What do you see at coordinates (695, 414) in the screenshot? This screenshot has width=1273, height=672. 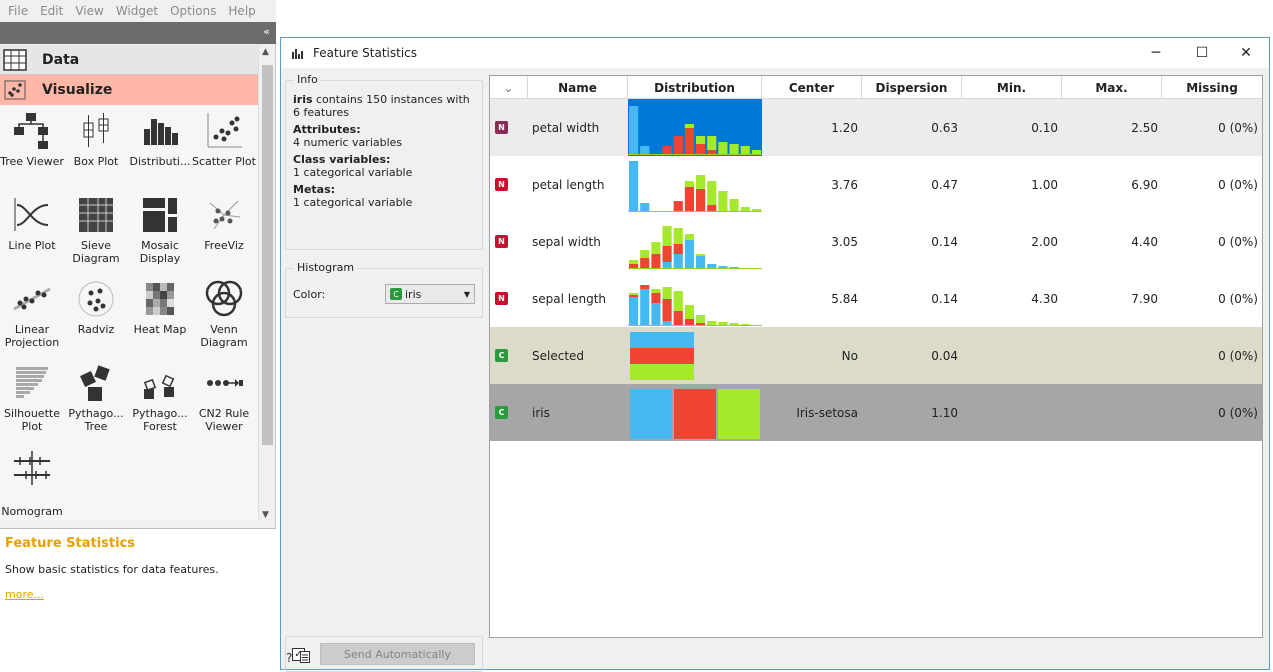 I see `class-bar-versicolor` at bounding box center [695, 414].